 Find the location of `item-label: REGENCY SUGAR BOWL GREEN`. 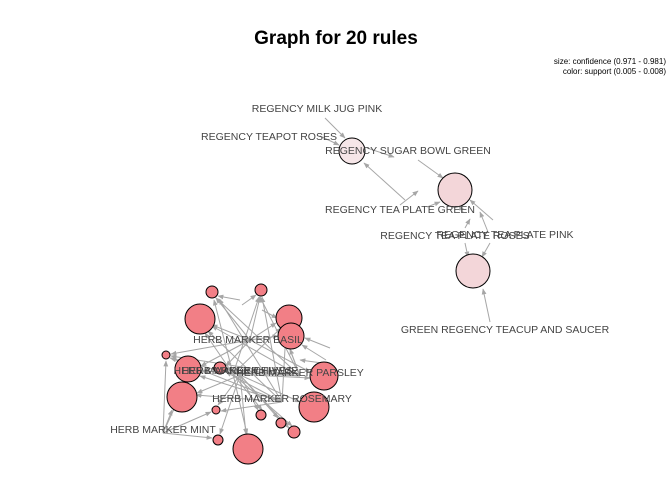

item-label: REGENCY SUGAR BOWL GREEN is located at coordinates (408, 151).